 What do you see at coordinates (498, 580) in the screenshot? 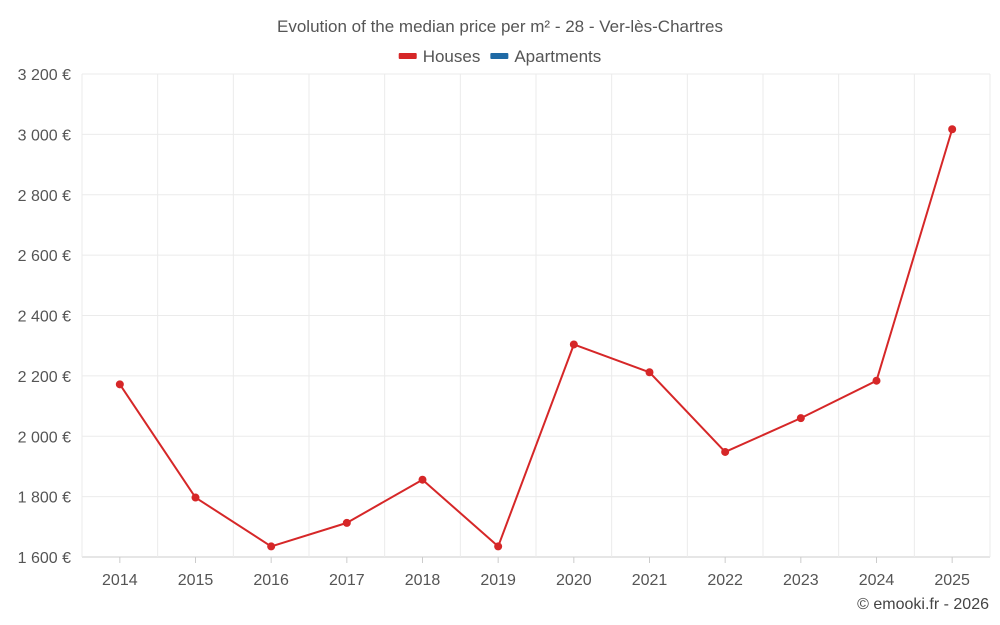
I see `x-tick-label: 2019` at bounding box center [498, 580].